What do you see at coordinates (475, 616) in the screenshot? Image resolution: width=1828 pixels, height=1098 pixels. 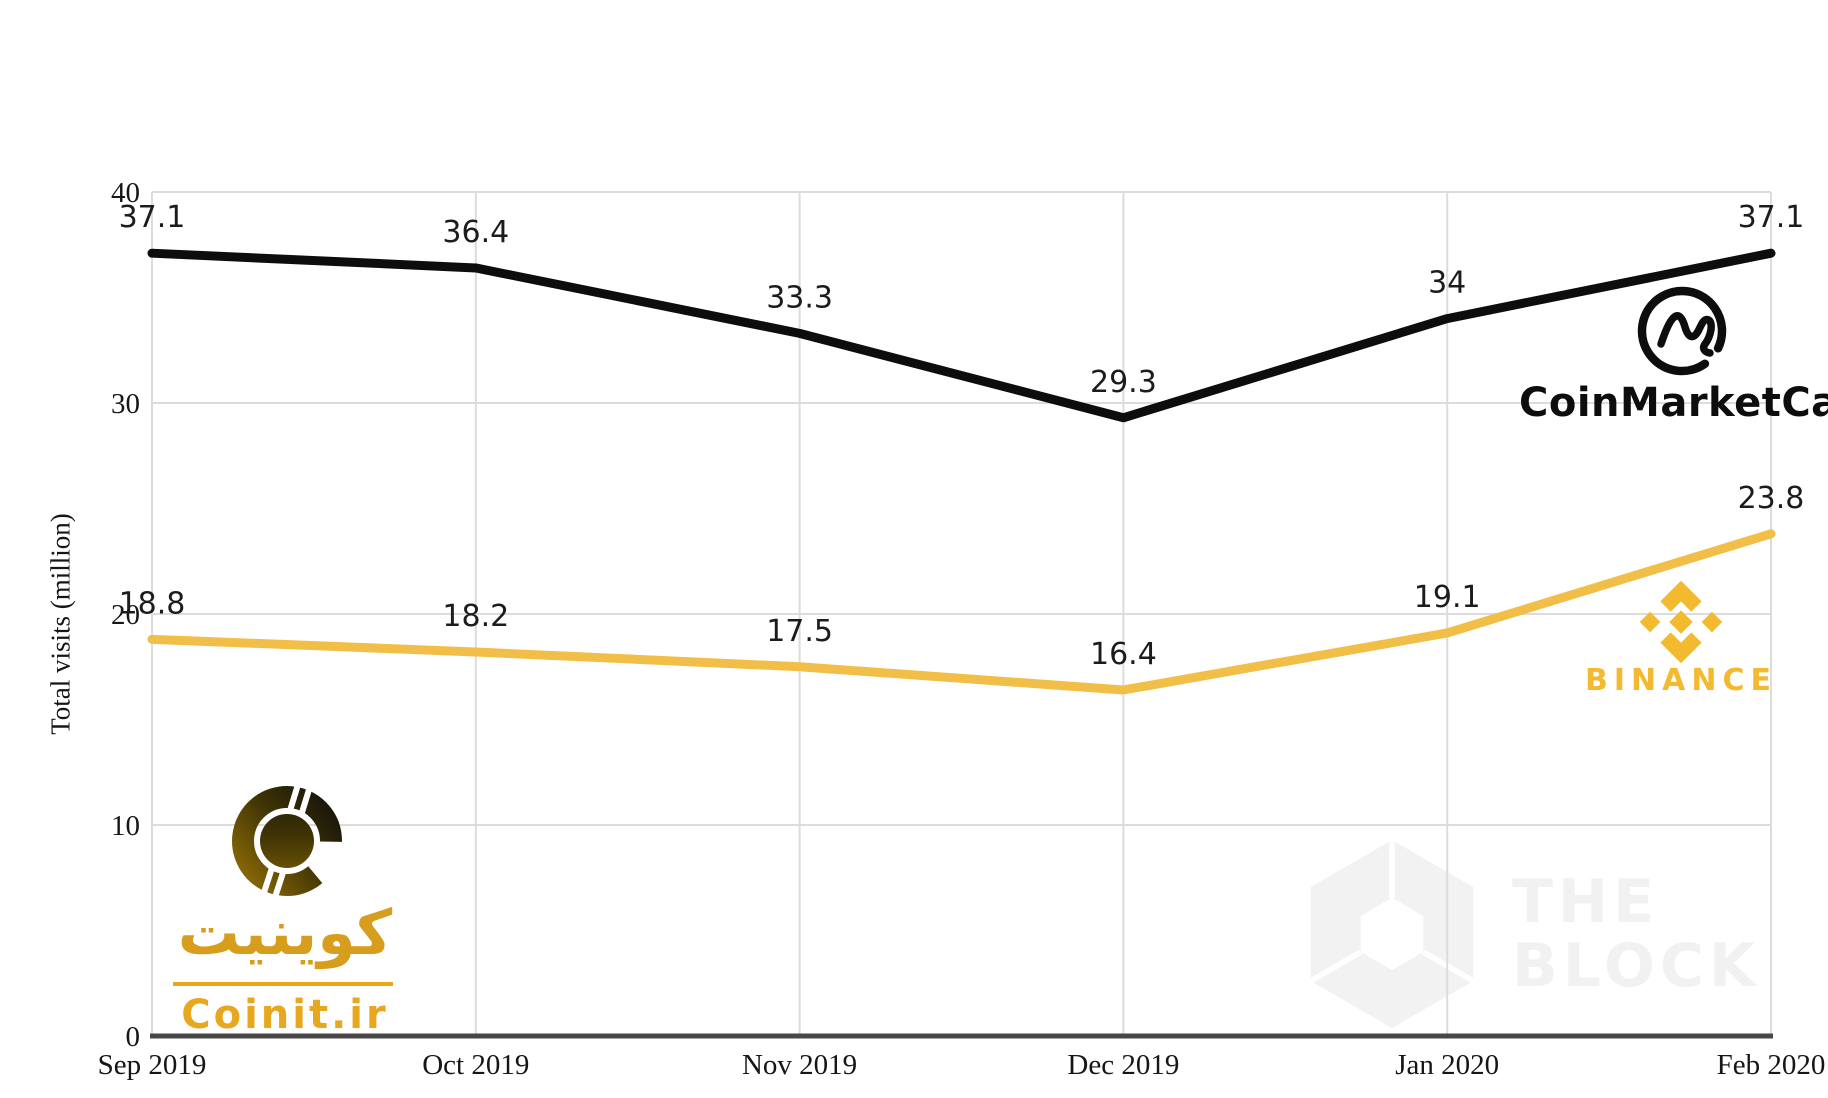 I see `value-label-binance: 18.2` at bounding box center [475, 616].